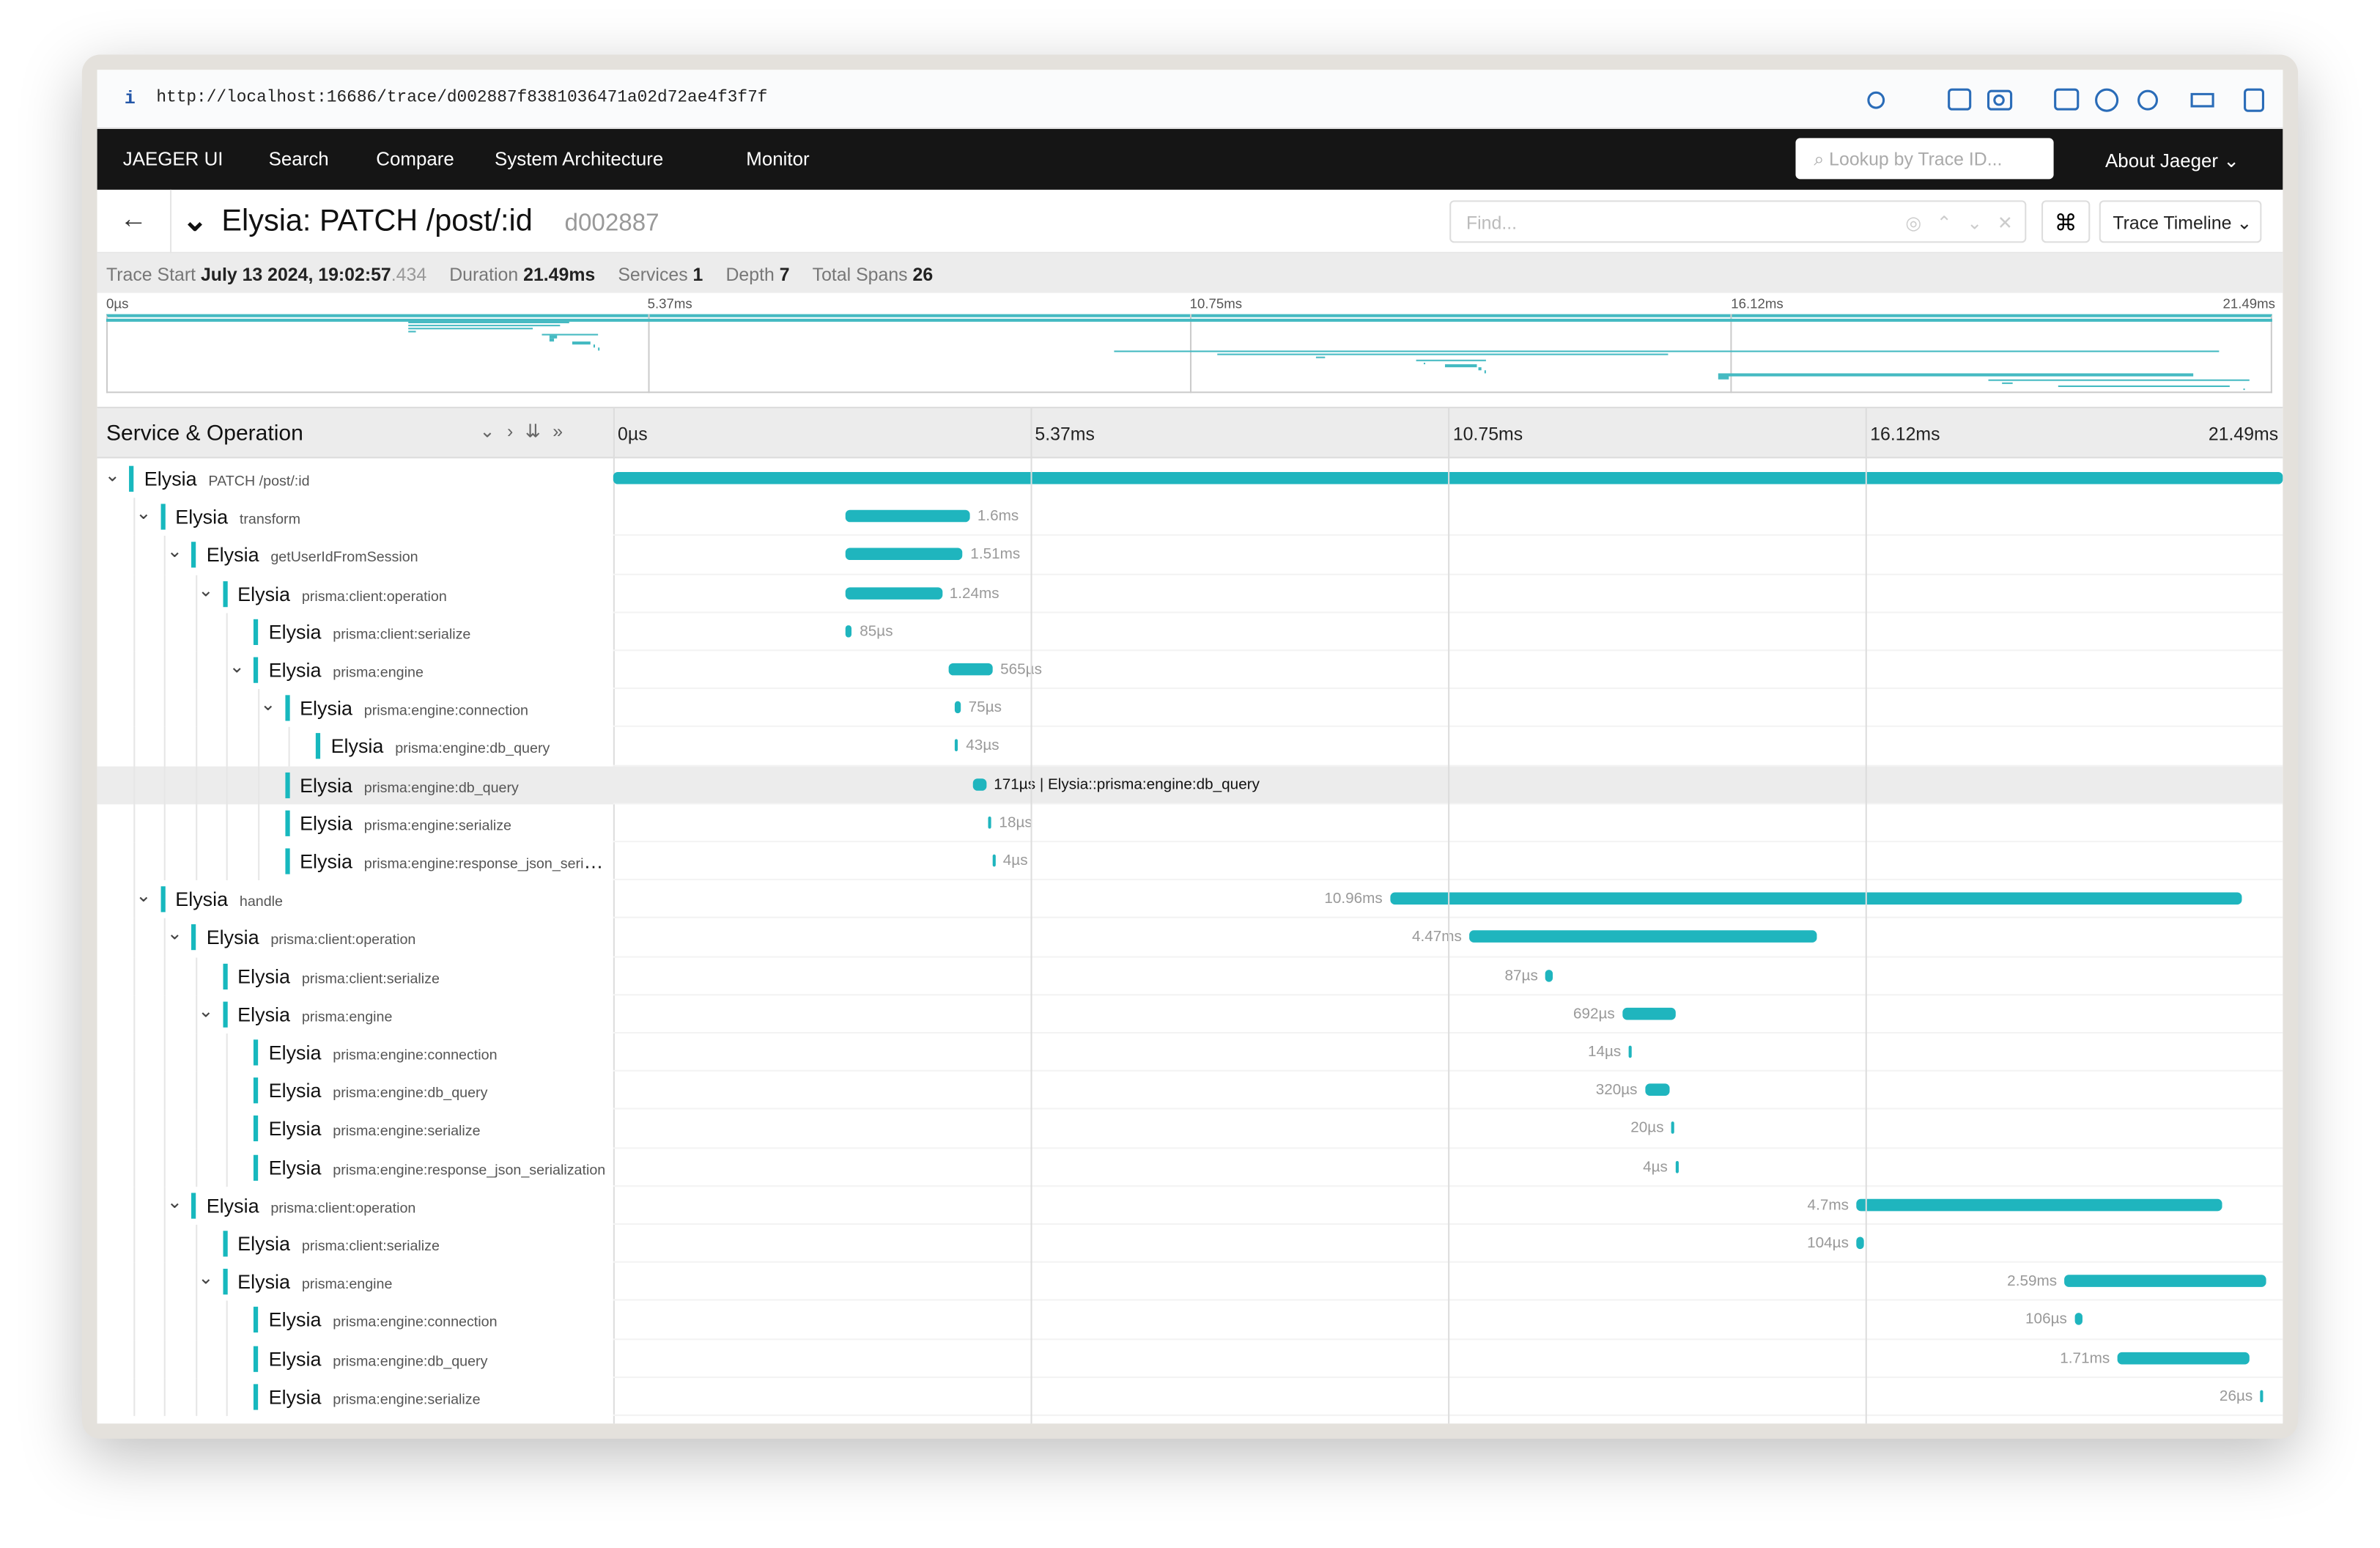 Image resolution: width=2380 pixels, height=1548 pixels. I want to click on span-row: Elysia prisma:client:serialize 85µs, so click(1190, 632).